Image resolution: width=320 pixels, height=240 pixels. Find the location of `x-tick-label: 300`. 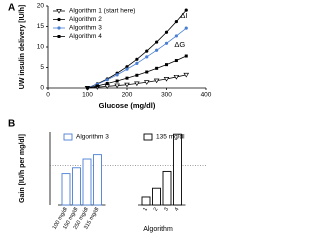

x-tick-label: 300 is located at coordinates (166, 95).